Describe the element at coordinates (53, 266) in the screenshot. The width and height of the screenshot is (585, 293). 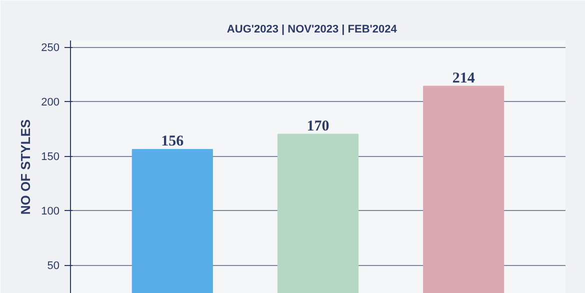
I see `y-tick-label: 50` at that location.